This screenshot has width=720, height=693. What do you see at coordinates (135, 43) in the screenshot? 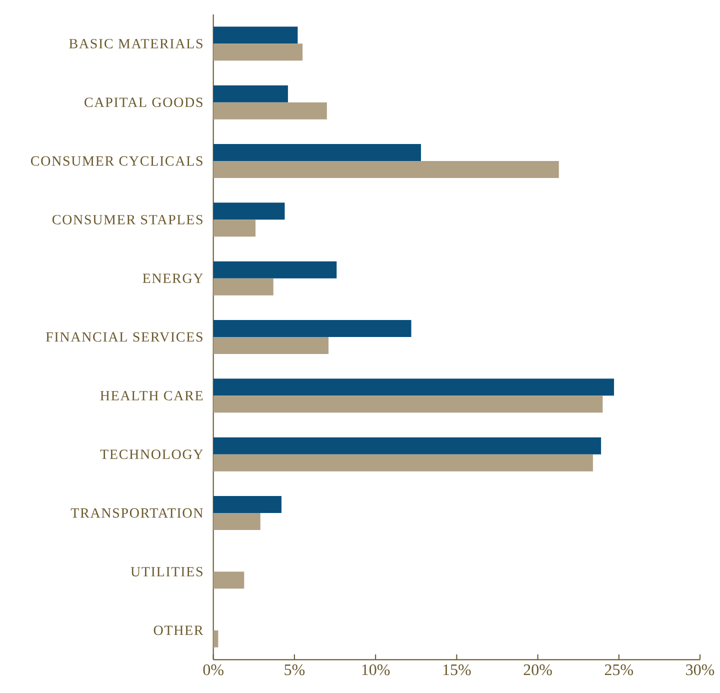
I see `y-tick-label: BASIC MATERIALS` at bounding box center [135, 43].